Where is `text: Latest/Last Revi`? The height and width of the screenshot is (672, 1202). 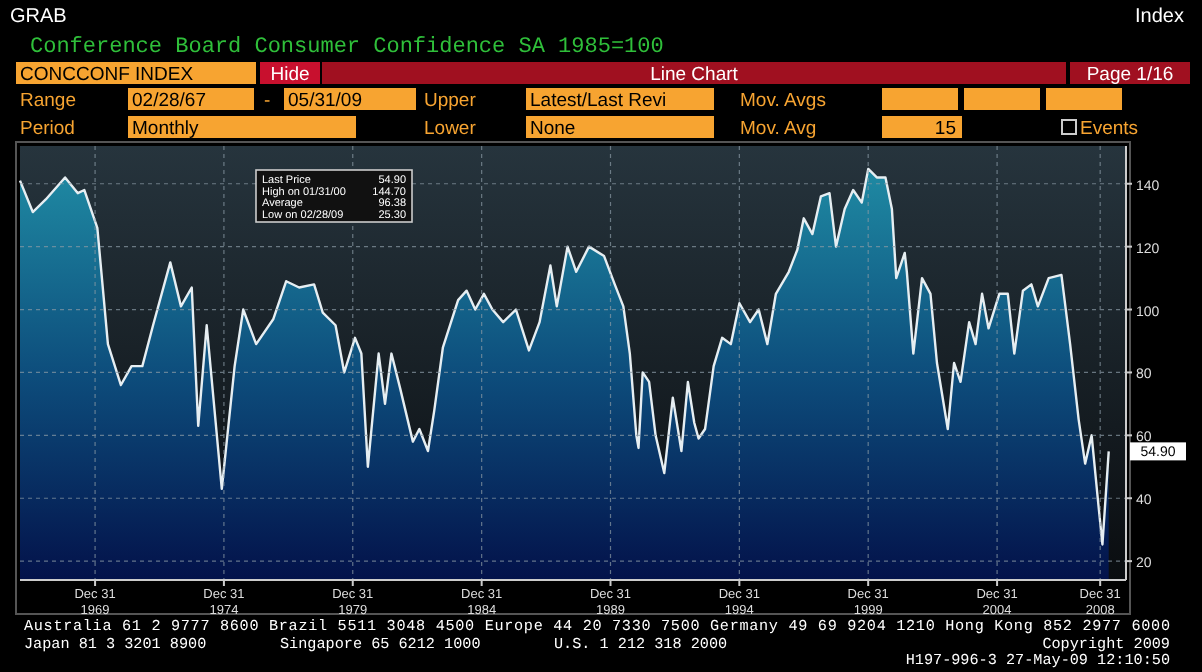 text: Latest/Last Revi is located at coordinates (598, 101).